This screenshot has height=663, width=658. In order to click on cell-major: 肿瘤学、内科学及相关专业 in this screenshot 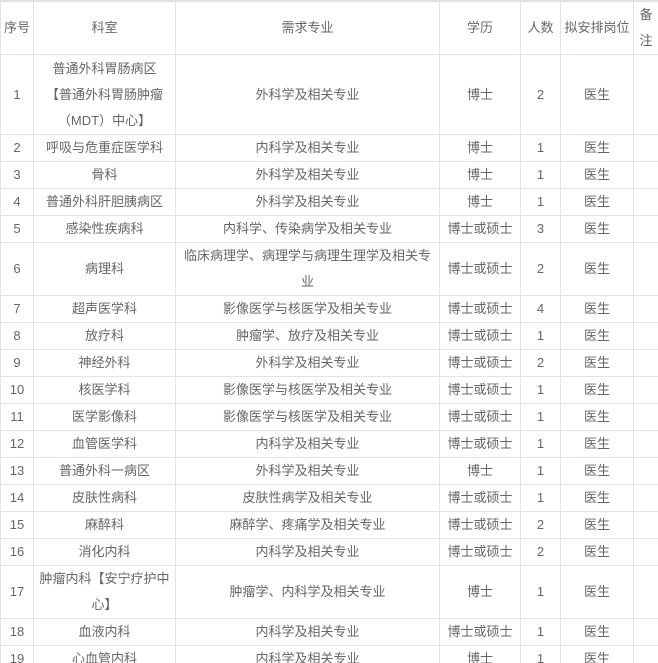, I will do `click(307, 592)`.